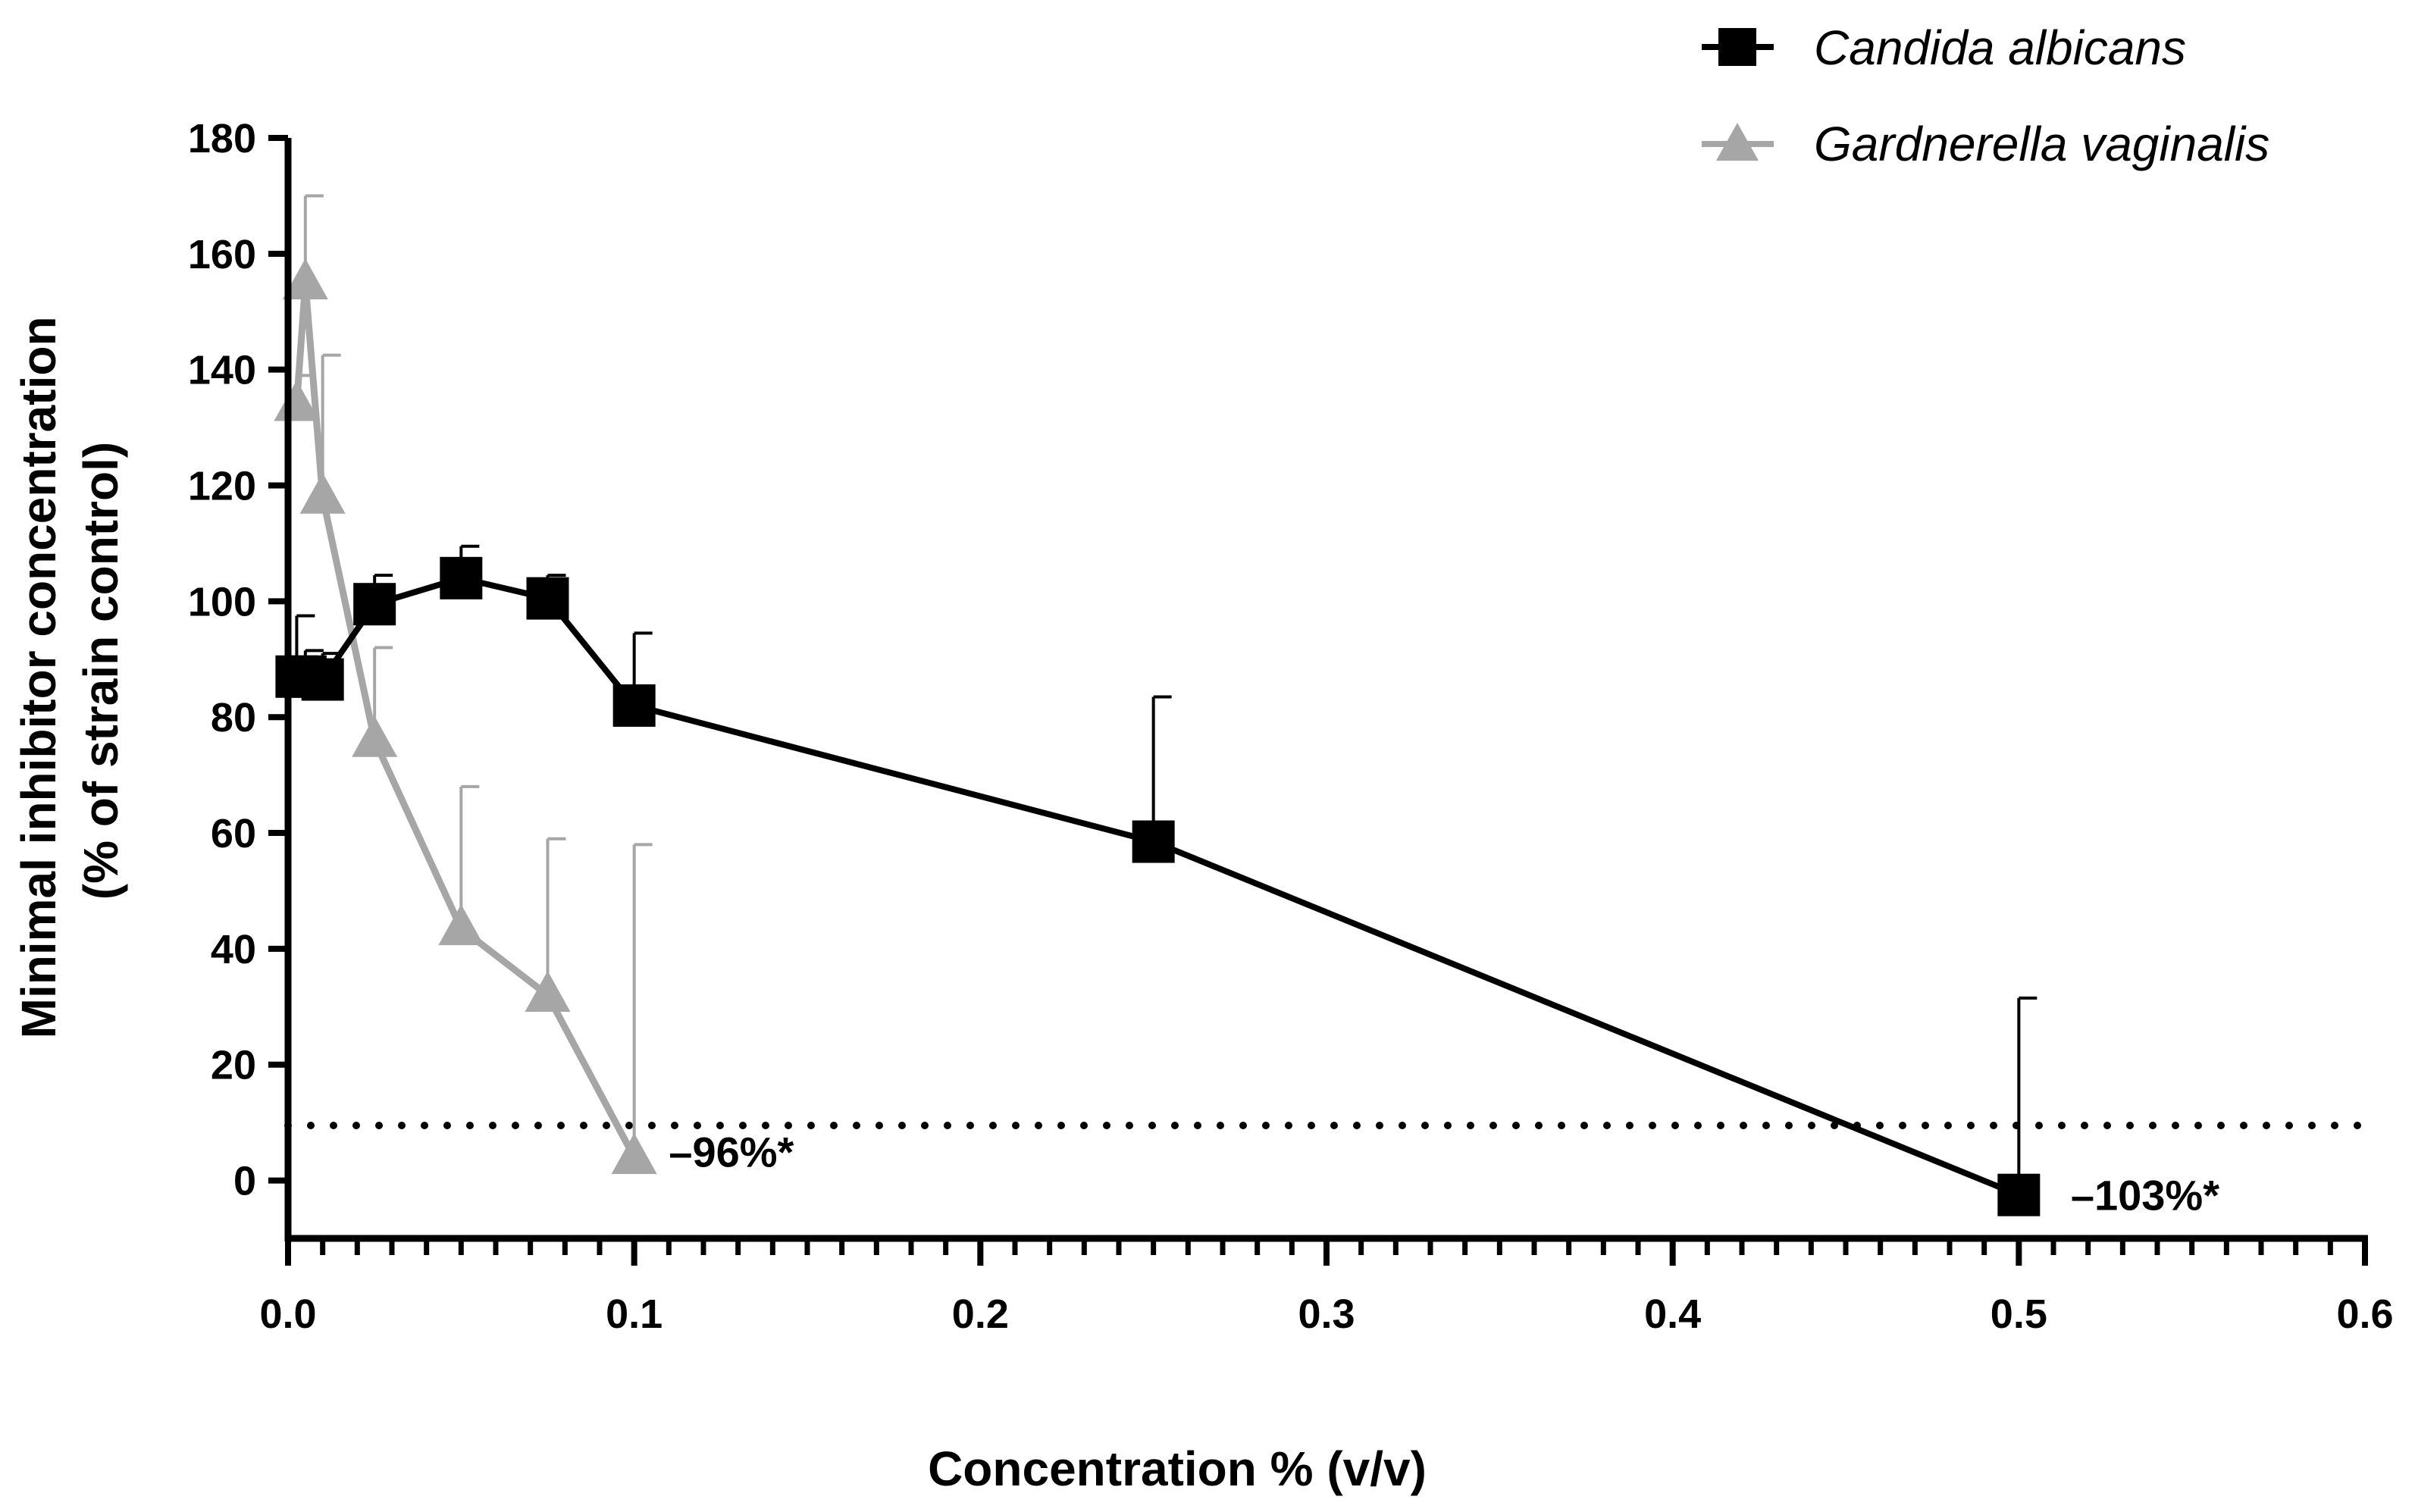  Describe the element at coordinates (2145, 1195) in the screenshot. I see `annotation-label: –103%*` at that location.